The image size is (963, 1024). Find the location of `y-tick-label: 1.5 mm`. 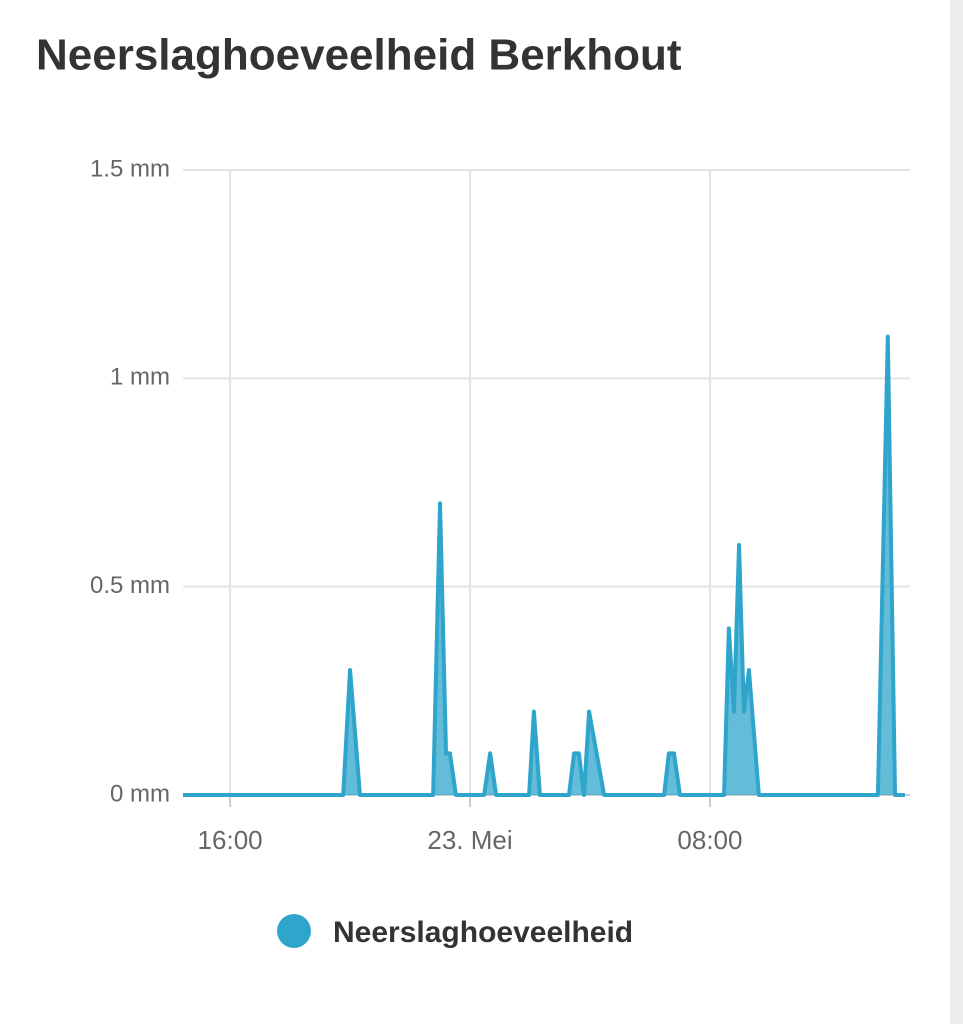

y-tick-label: 1.5 mm is located at coordinates (130, 168).